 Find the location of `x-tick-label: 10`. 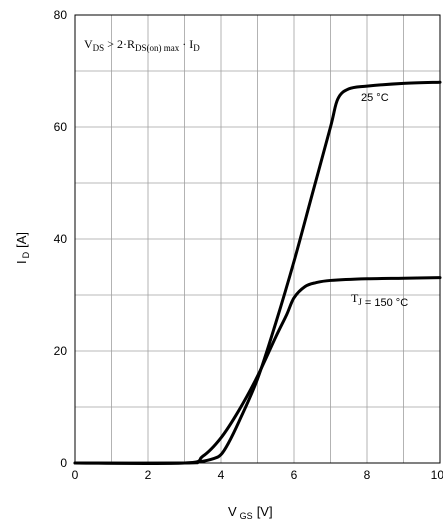

x-tick-label: 10 is located at coordinates (437, 475).